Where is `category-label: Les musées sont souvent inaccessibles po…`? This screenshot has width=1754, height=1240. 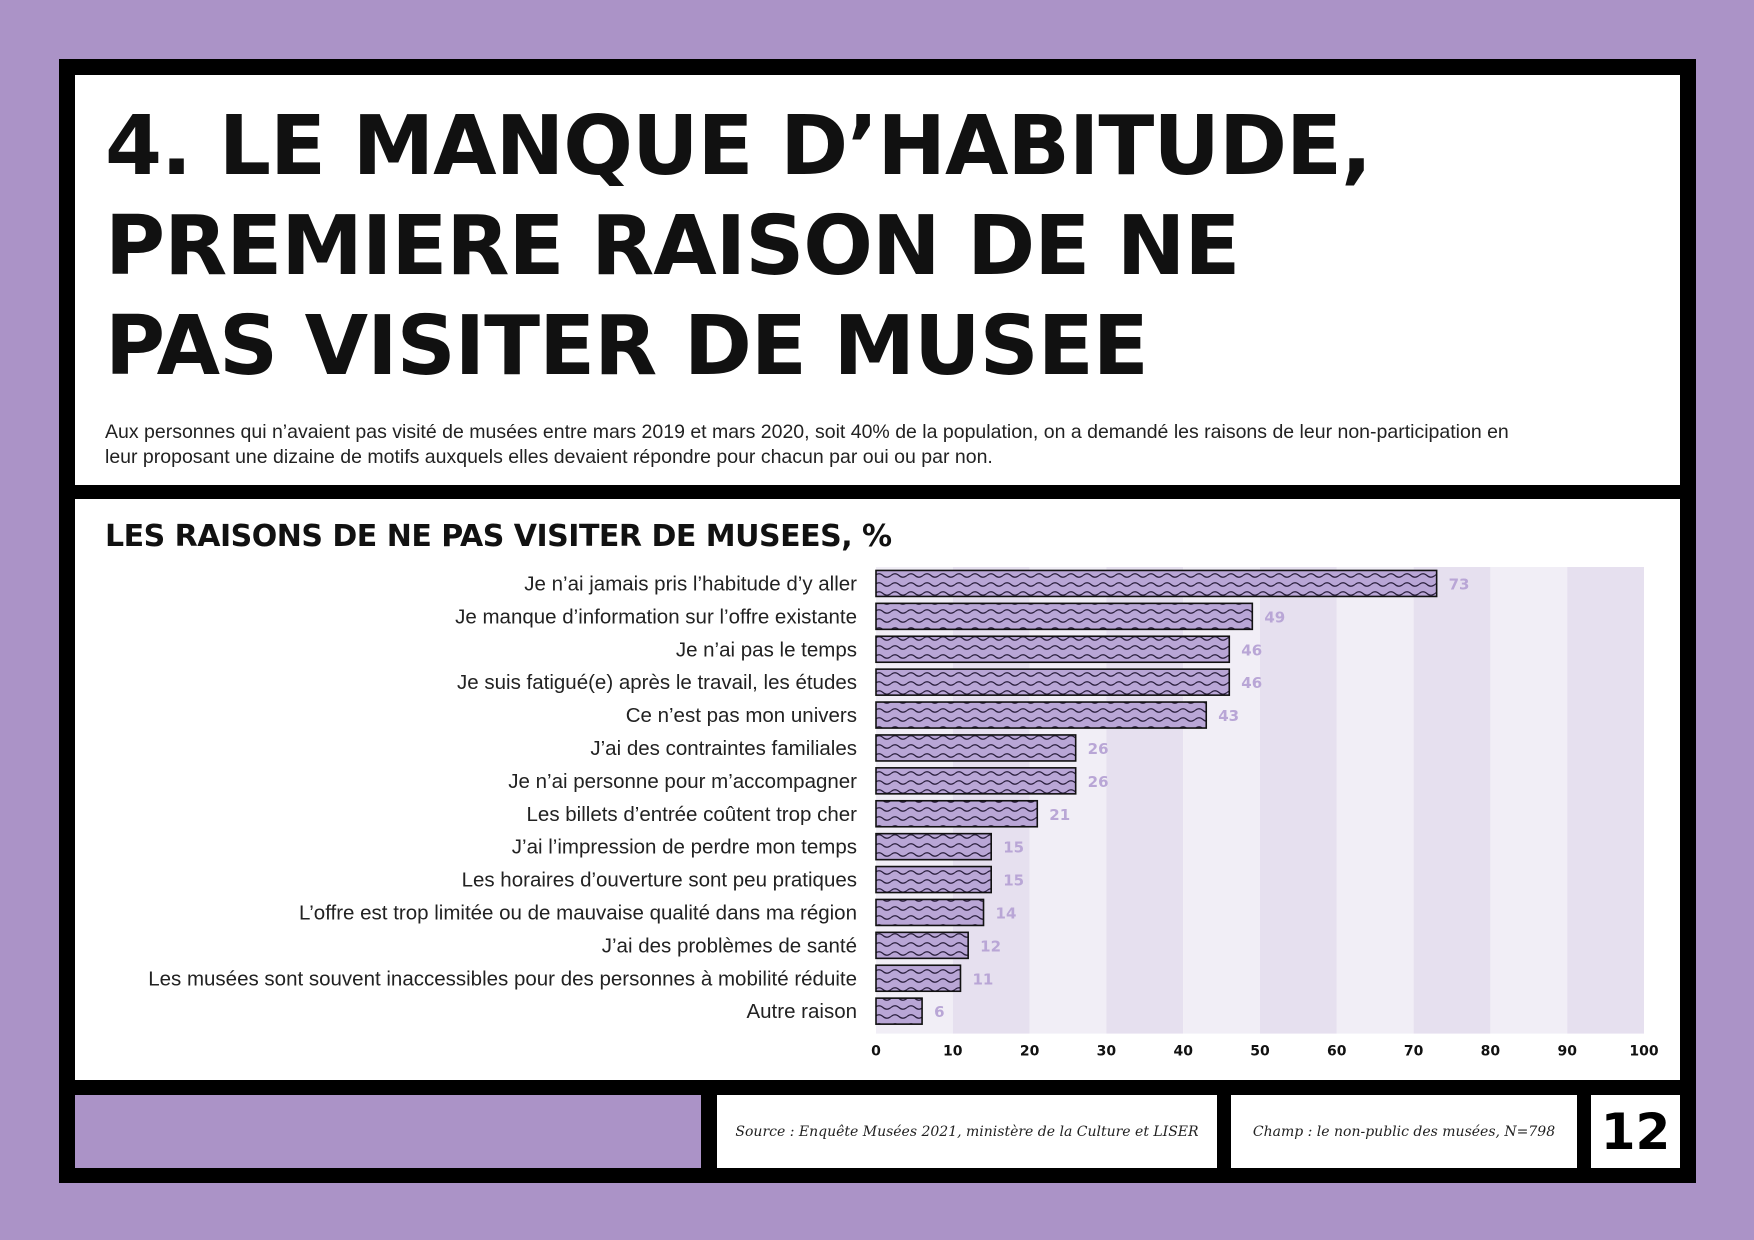
category-label: Les musées sont souvent inaccessibles po… is located at coordinates (502, 978).